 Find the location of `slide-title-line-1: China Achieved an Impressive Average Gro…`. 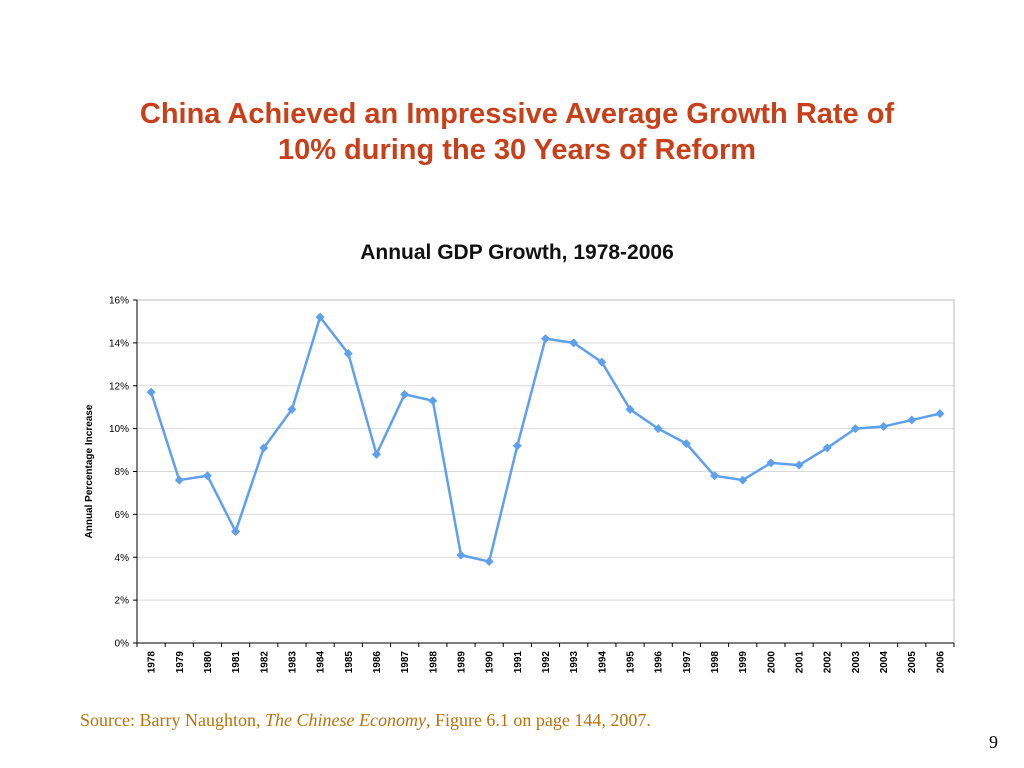

slide-title-line-1: China Achieved an Impressive Average Gro… is located at coordinates (517, 114).